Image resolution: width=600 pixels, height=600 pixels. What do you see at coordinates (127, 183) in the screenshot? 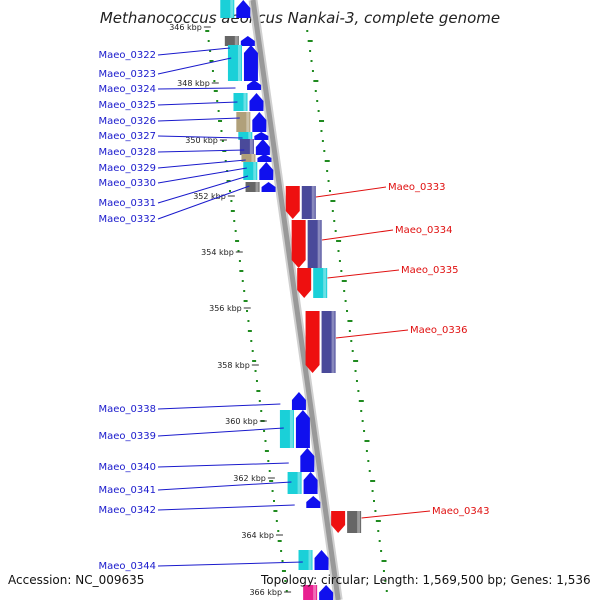
I see `gene-label: Maeo_0330` at bounding box center [127, 183].